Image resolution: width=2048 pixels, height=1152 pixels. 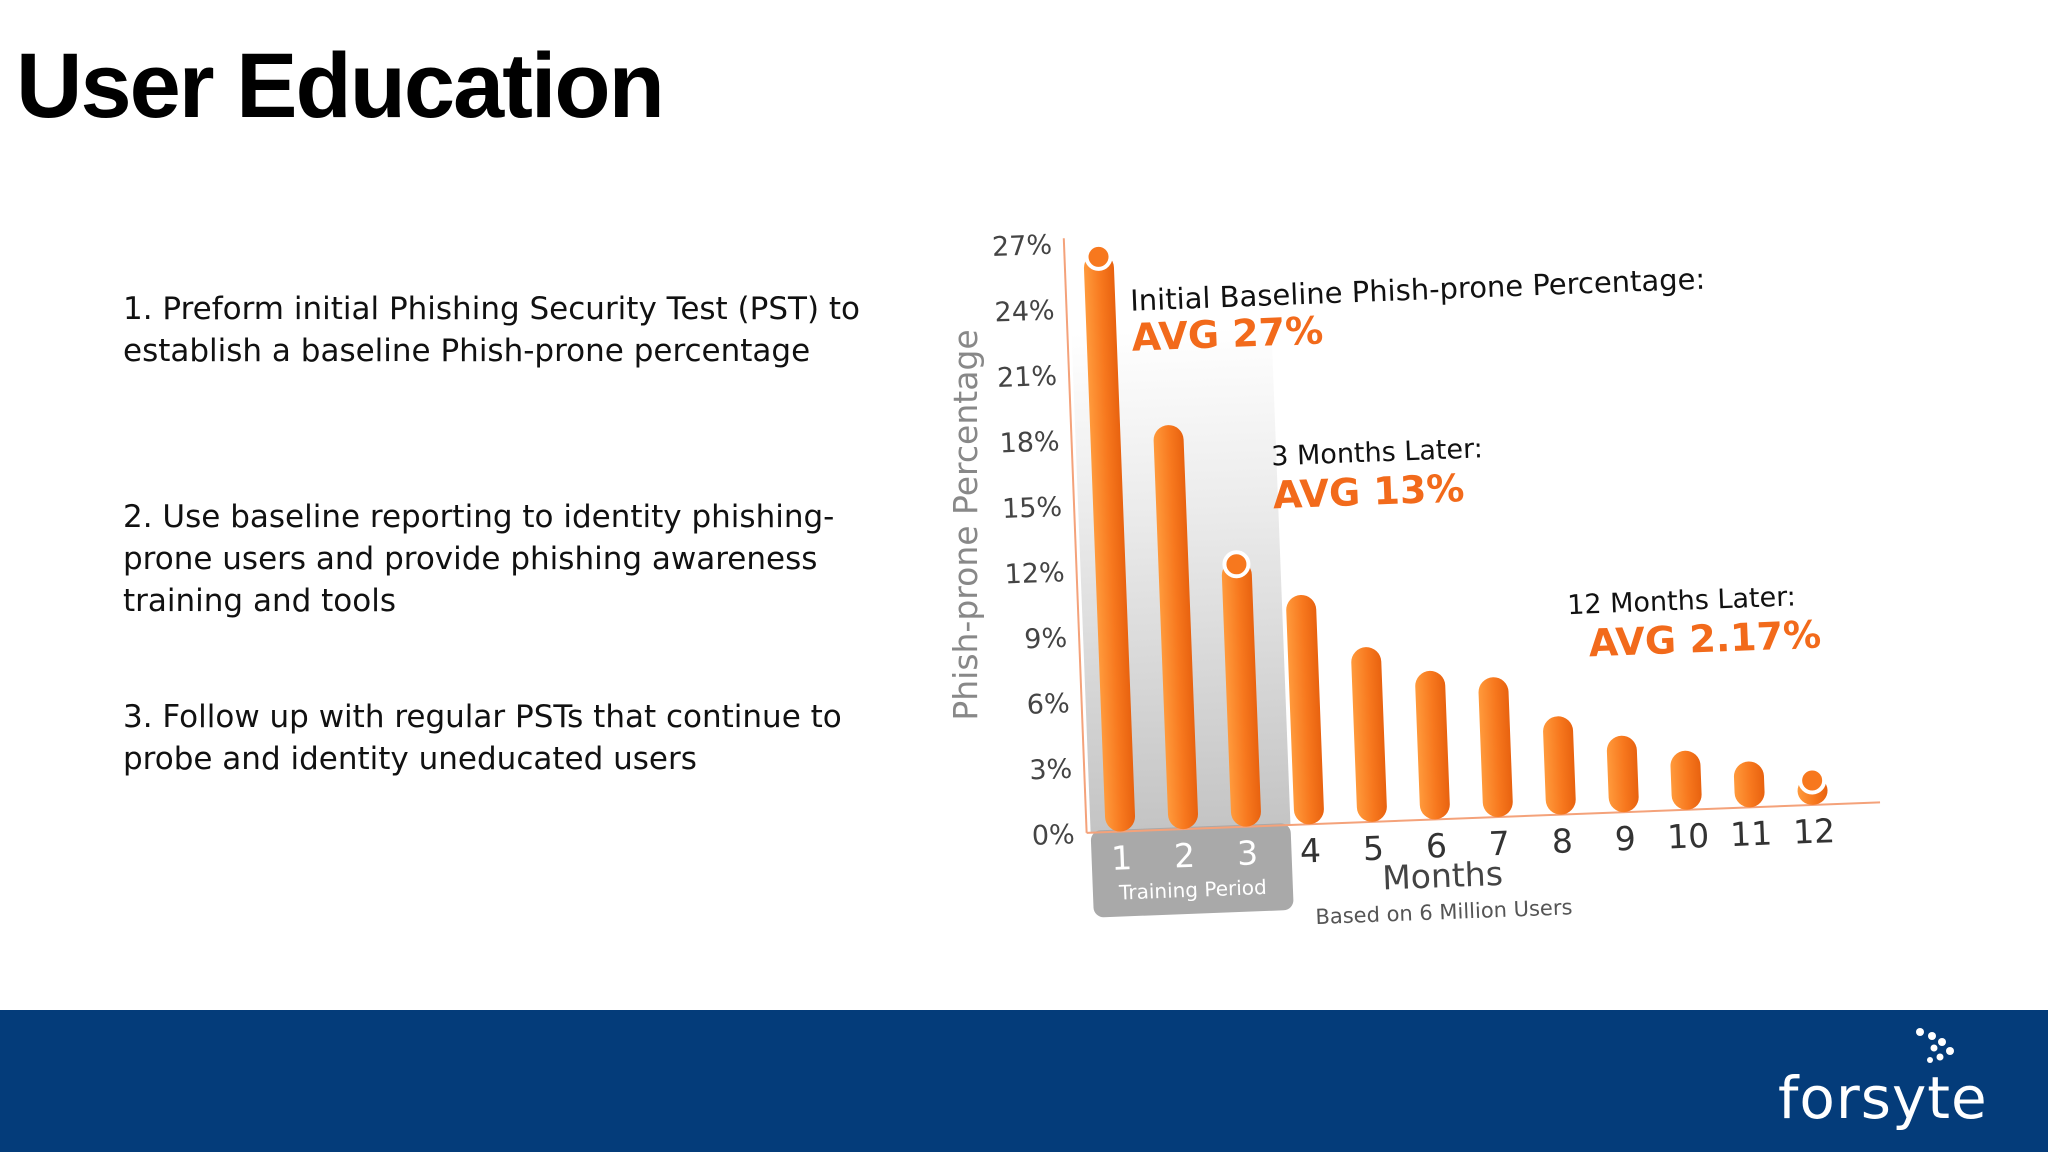 What do you see at coordinates (1883, 1098) in the screenshot?
I see `logo-text: forsyte` at bounding box center [1883, 1098].